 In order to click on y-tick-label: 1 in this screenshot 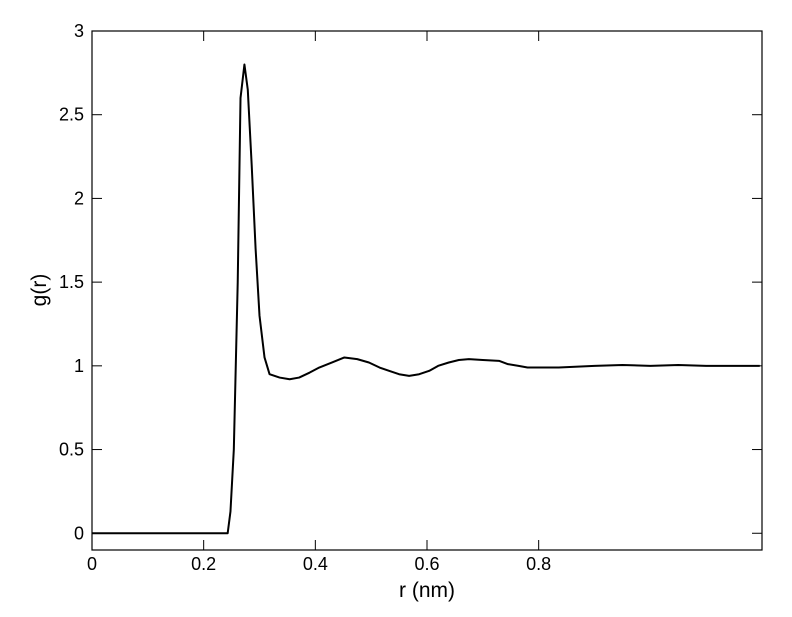, I will do `click(79, 366)`.